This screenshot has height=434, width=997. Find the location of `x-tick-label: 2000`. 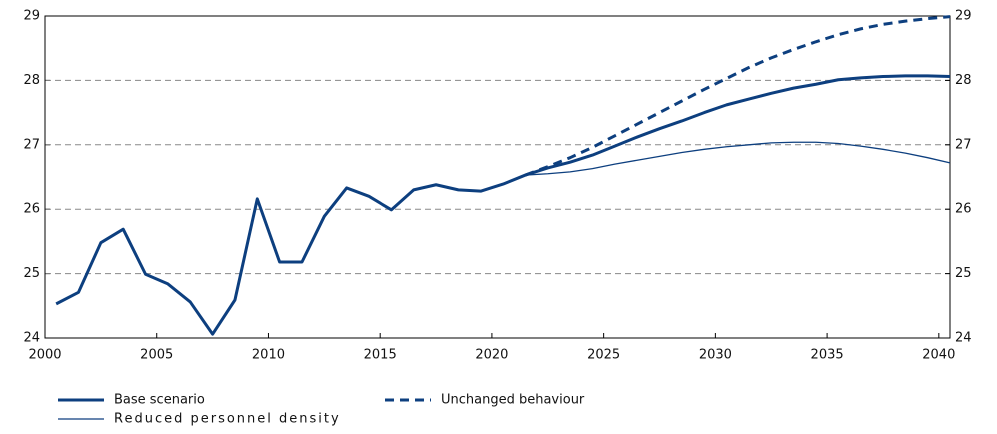

x-tick-label: 2000 is located at coordinates (44, 355).